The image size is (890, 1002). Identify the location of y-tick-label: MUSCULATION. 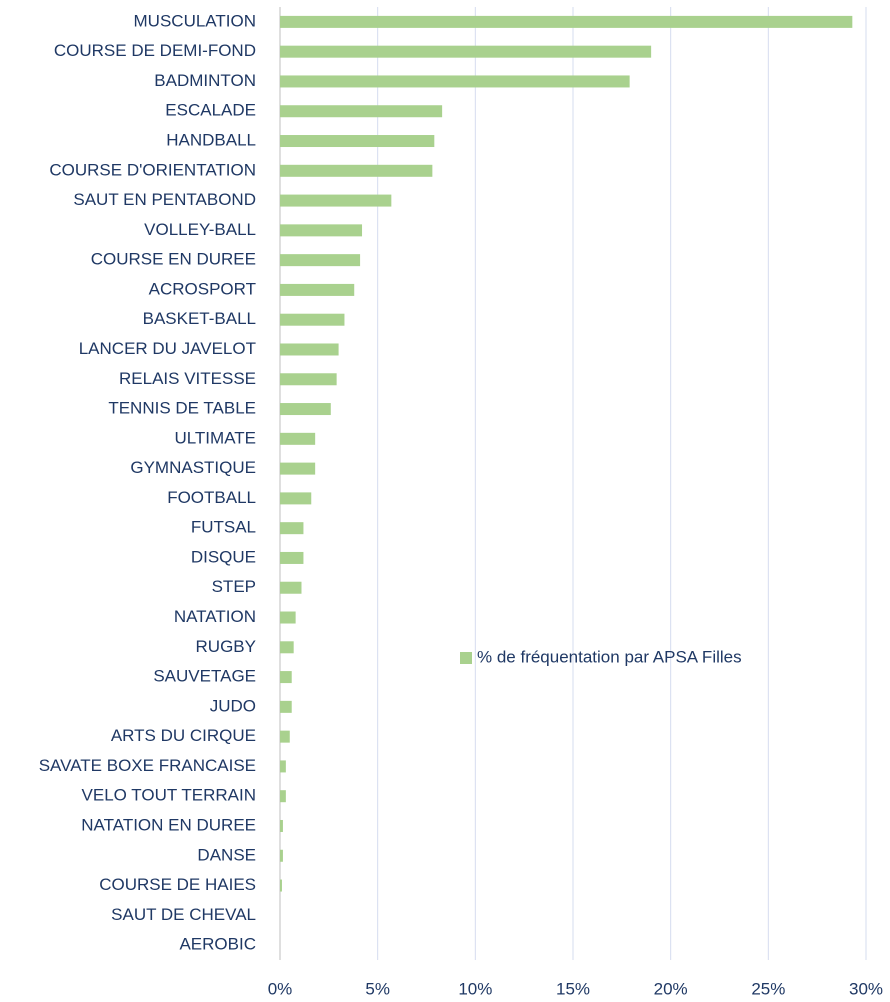
(195, 20).